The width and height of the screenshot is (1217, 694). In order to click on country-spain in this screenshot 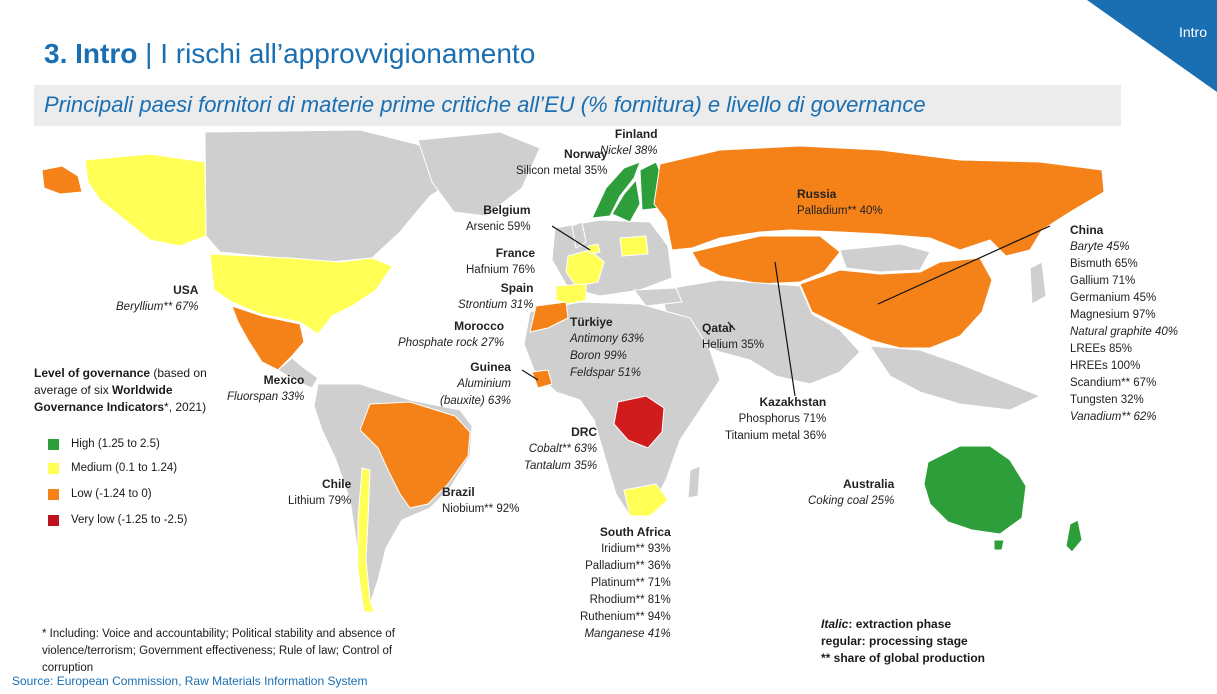, I will do `click(571, 294)`.